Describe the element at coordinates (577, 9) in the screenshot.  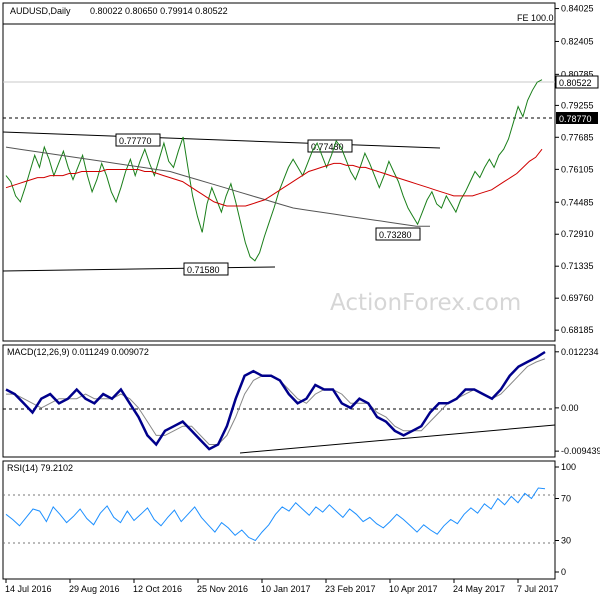
I see `price-tick-label: 0.84025` at that location.